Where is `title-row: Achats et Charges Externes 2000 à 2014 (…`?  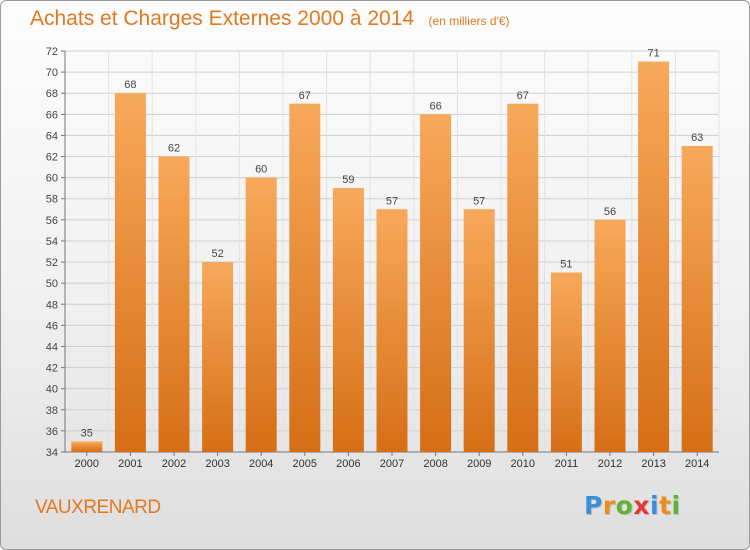 title-row: Achats et Charges Externes 2000 à 2014 (… is located at coordinates (270, 19).